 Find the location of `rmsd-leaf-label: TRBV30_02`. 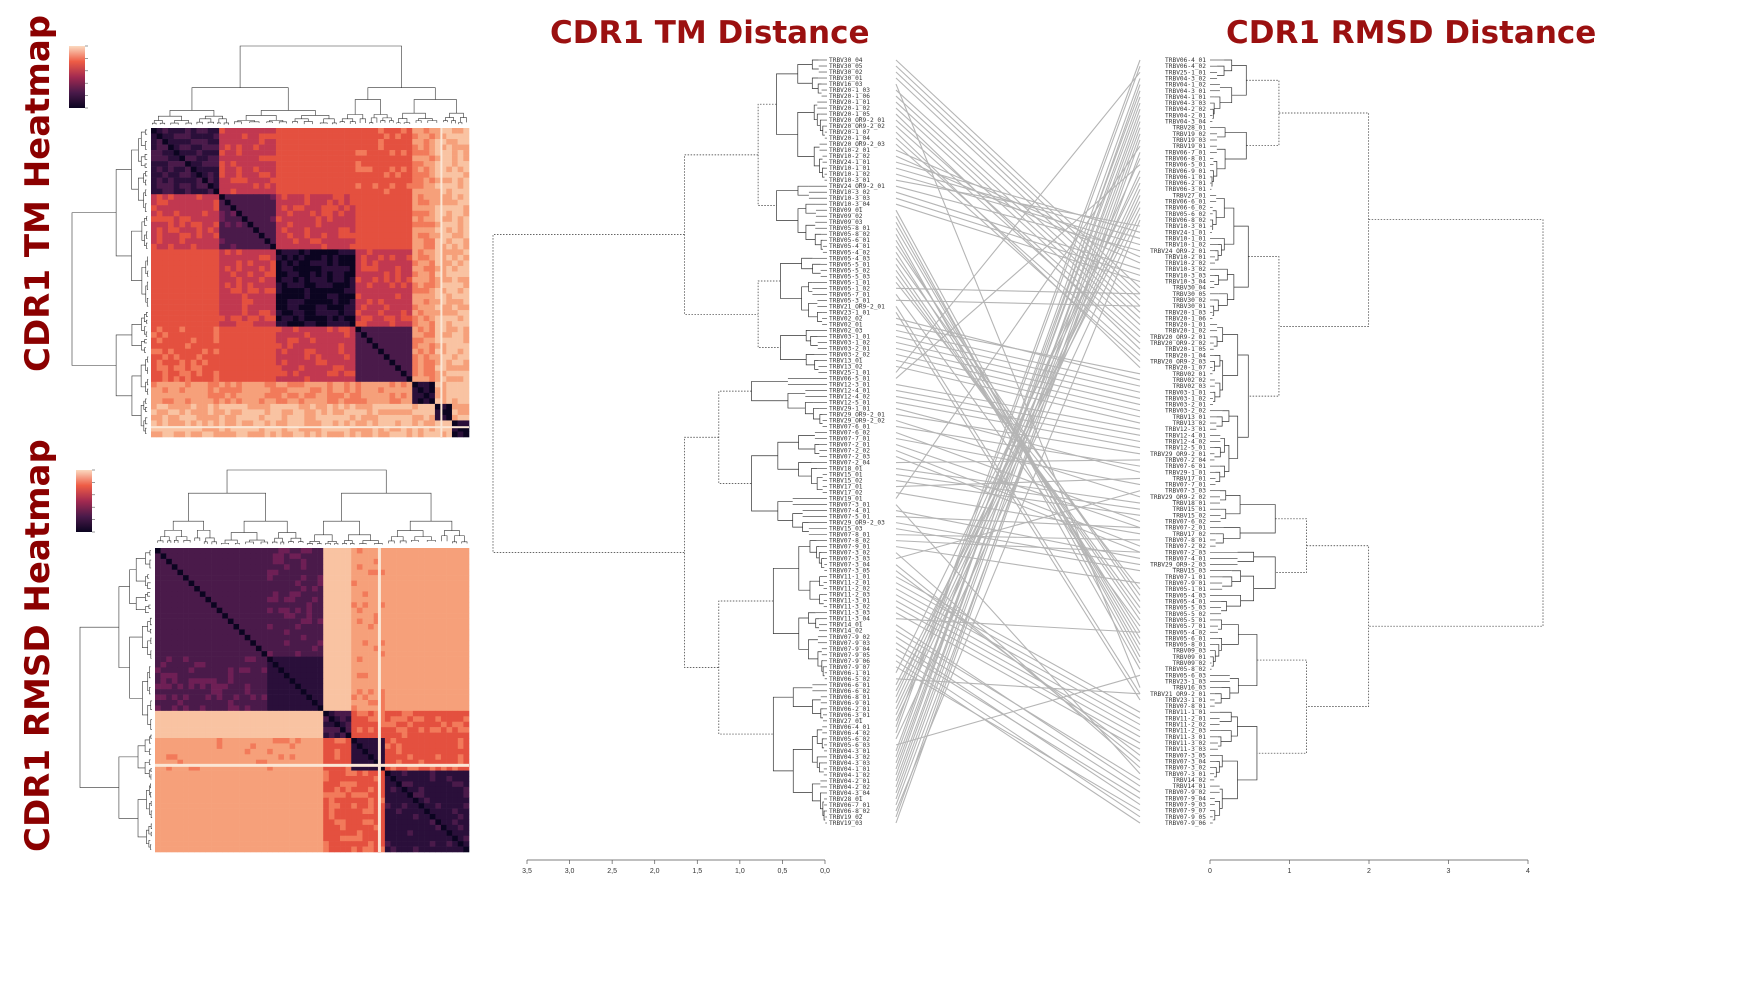

rmsd-leaf-label: TRBV30_02 is located at coordinates (1189, 300).